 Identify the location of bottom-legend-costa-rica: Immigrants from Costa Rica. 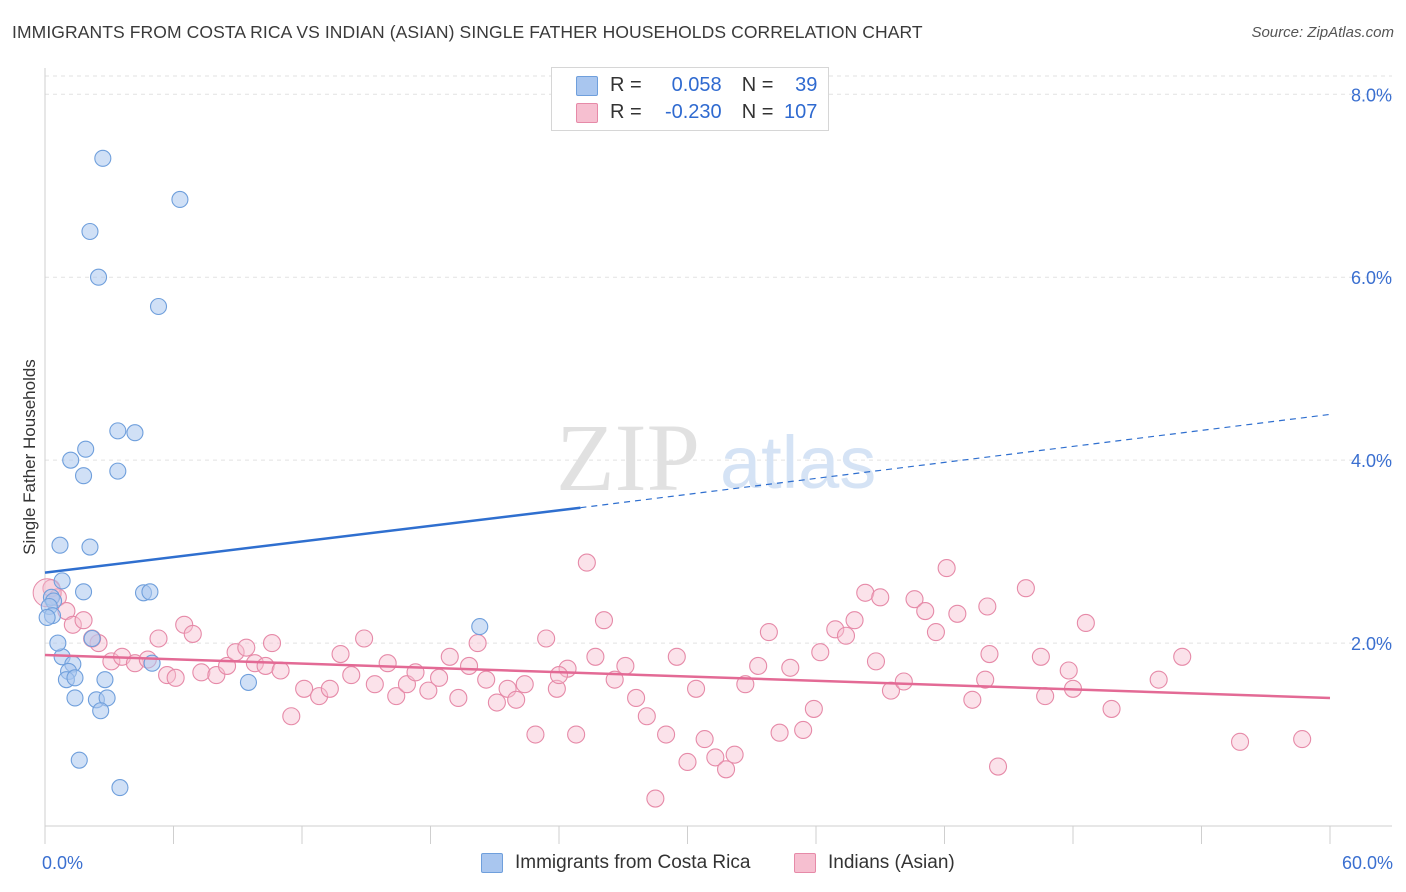
(615, 863).